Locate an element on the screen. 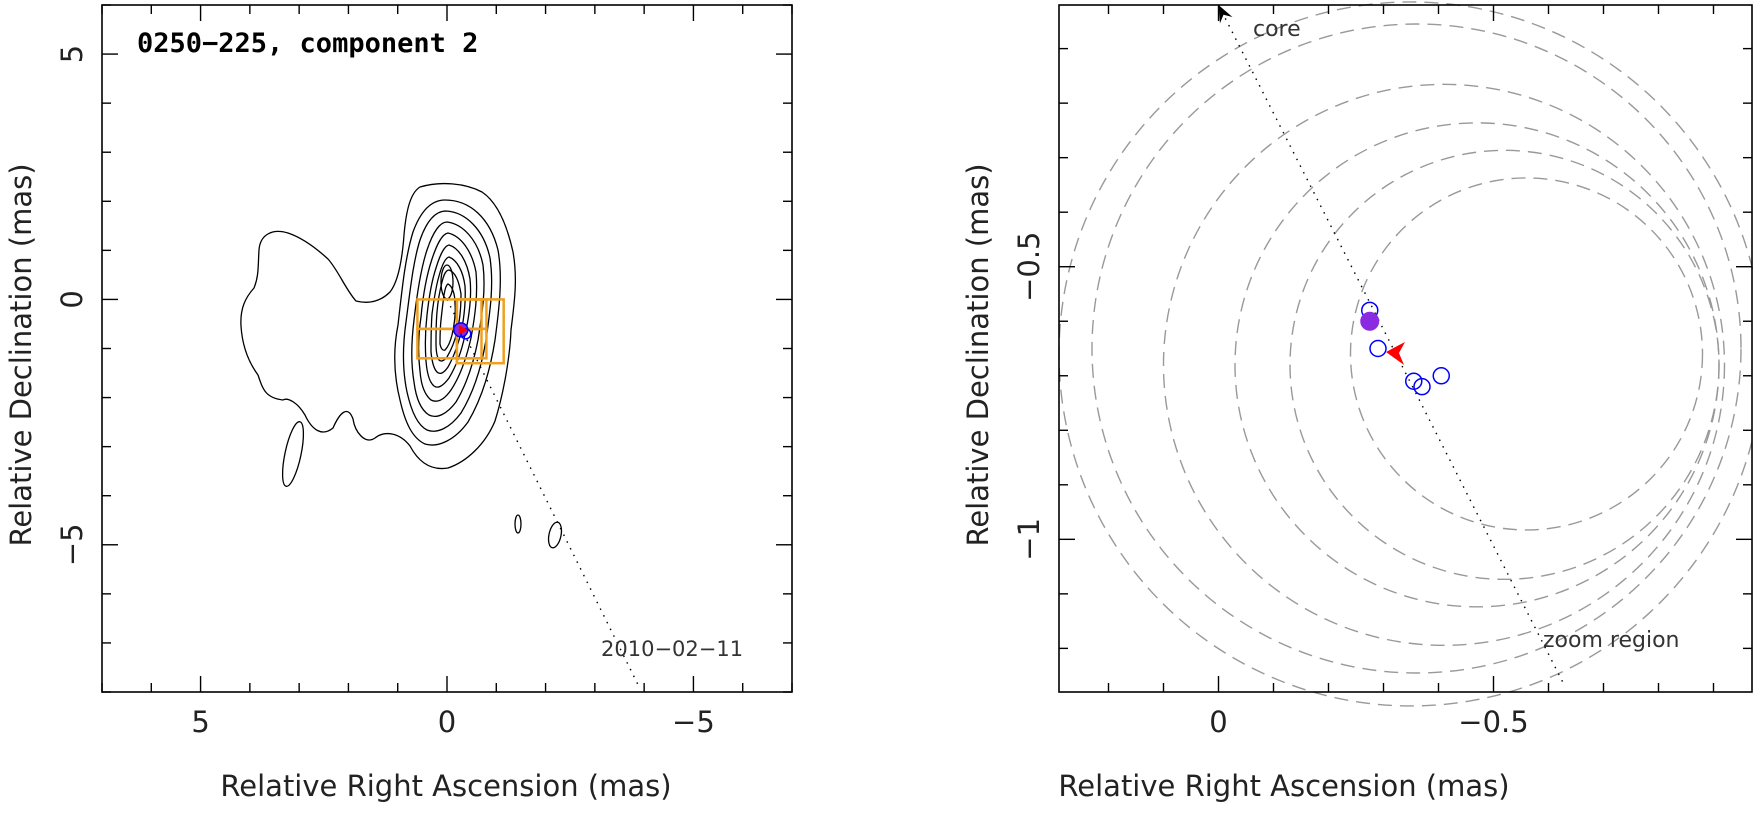 This screenshot has width=1753, height=816. zoom-region-box is located at coordinates (449, 343).